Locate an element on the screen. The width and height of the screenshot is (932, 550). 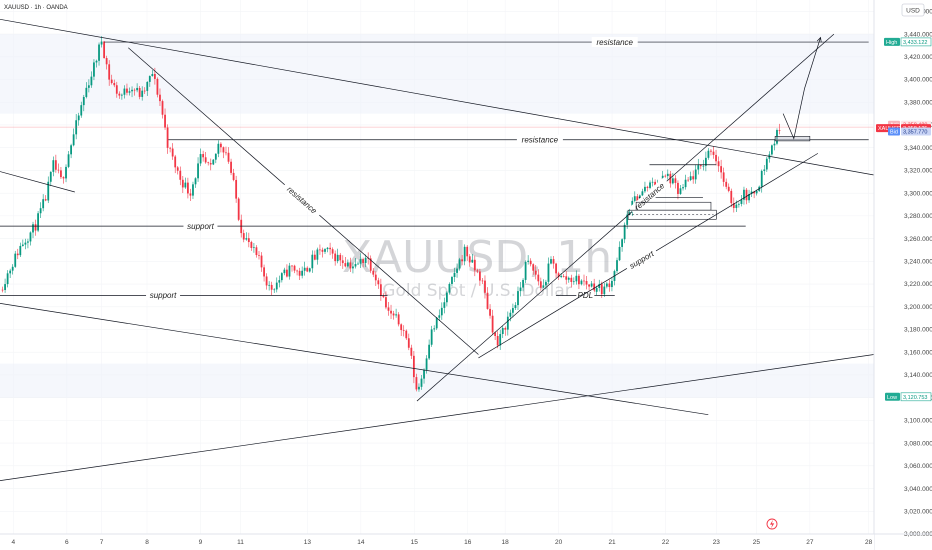
lightning-icon is located at coordinates (772, 524).